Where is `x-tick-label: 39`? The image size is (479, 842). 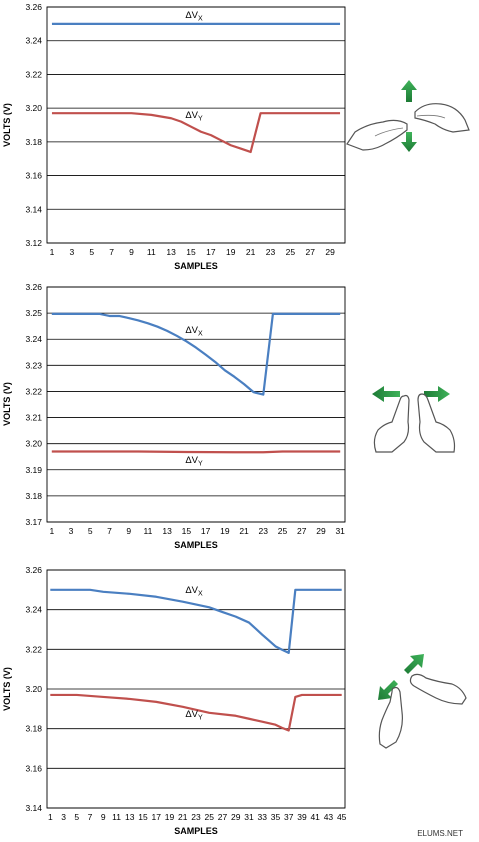
x-tick-label: 39 is located at coordinates (302, 817).